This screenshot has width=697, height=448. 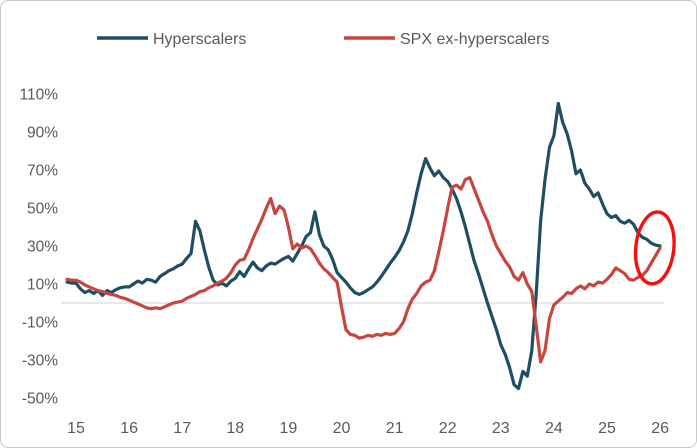 What do you see at coordinates (395, 428) in the screenshot?
I see `x-axis-tick-label: 21` at bounding box center [395, 428].